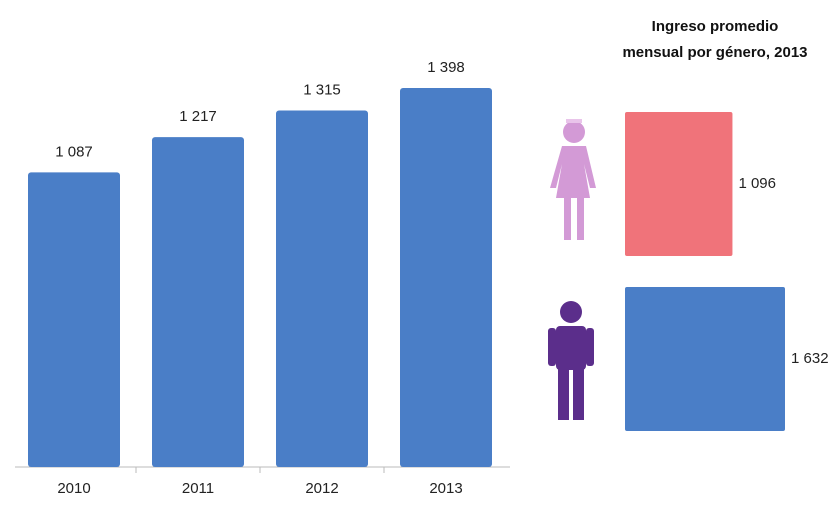 The height and width of the screenshot is (505, 835). I want to click on value-label: 1 096, so click(757, 183).